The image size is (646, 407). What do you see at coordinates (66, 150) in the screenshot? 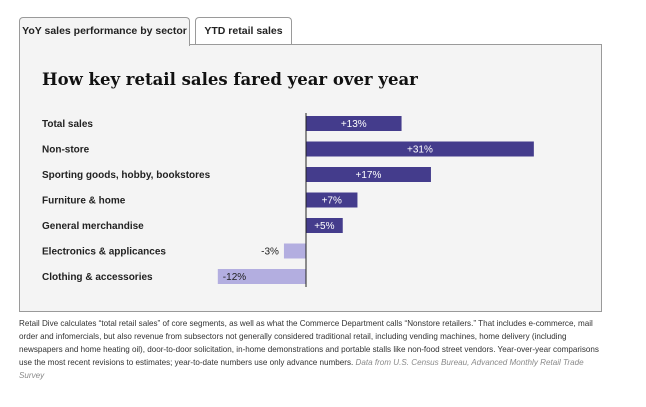
I see `category-label: Non-store` at bounding box center [66, 150].